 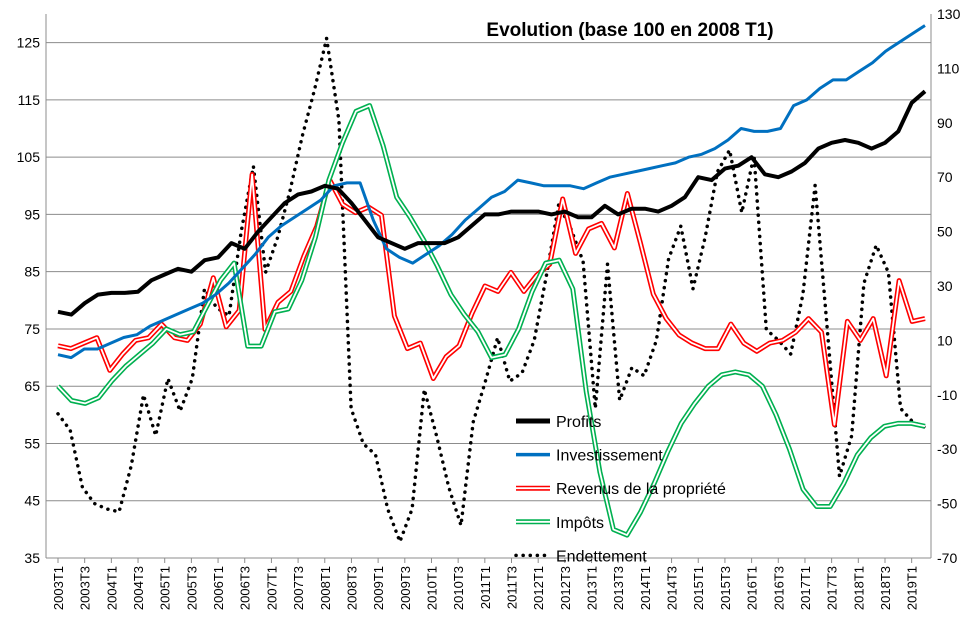 I want to click on y-right-tick-label-5: 30, so click(x=945, y=286).